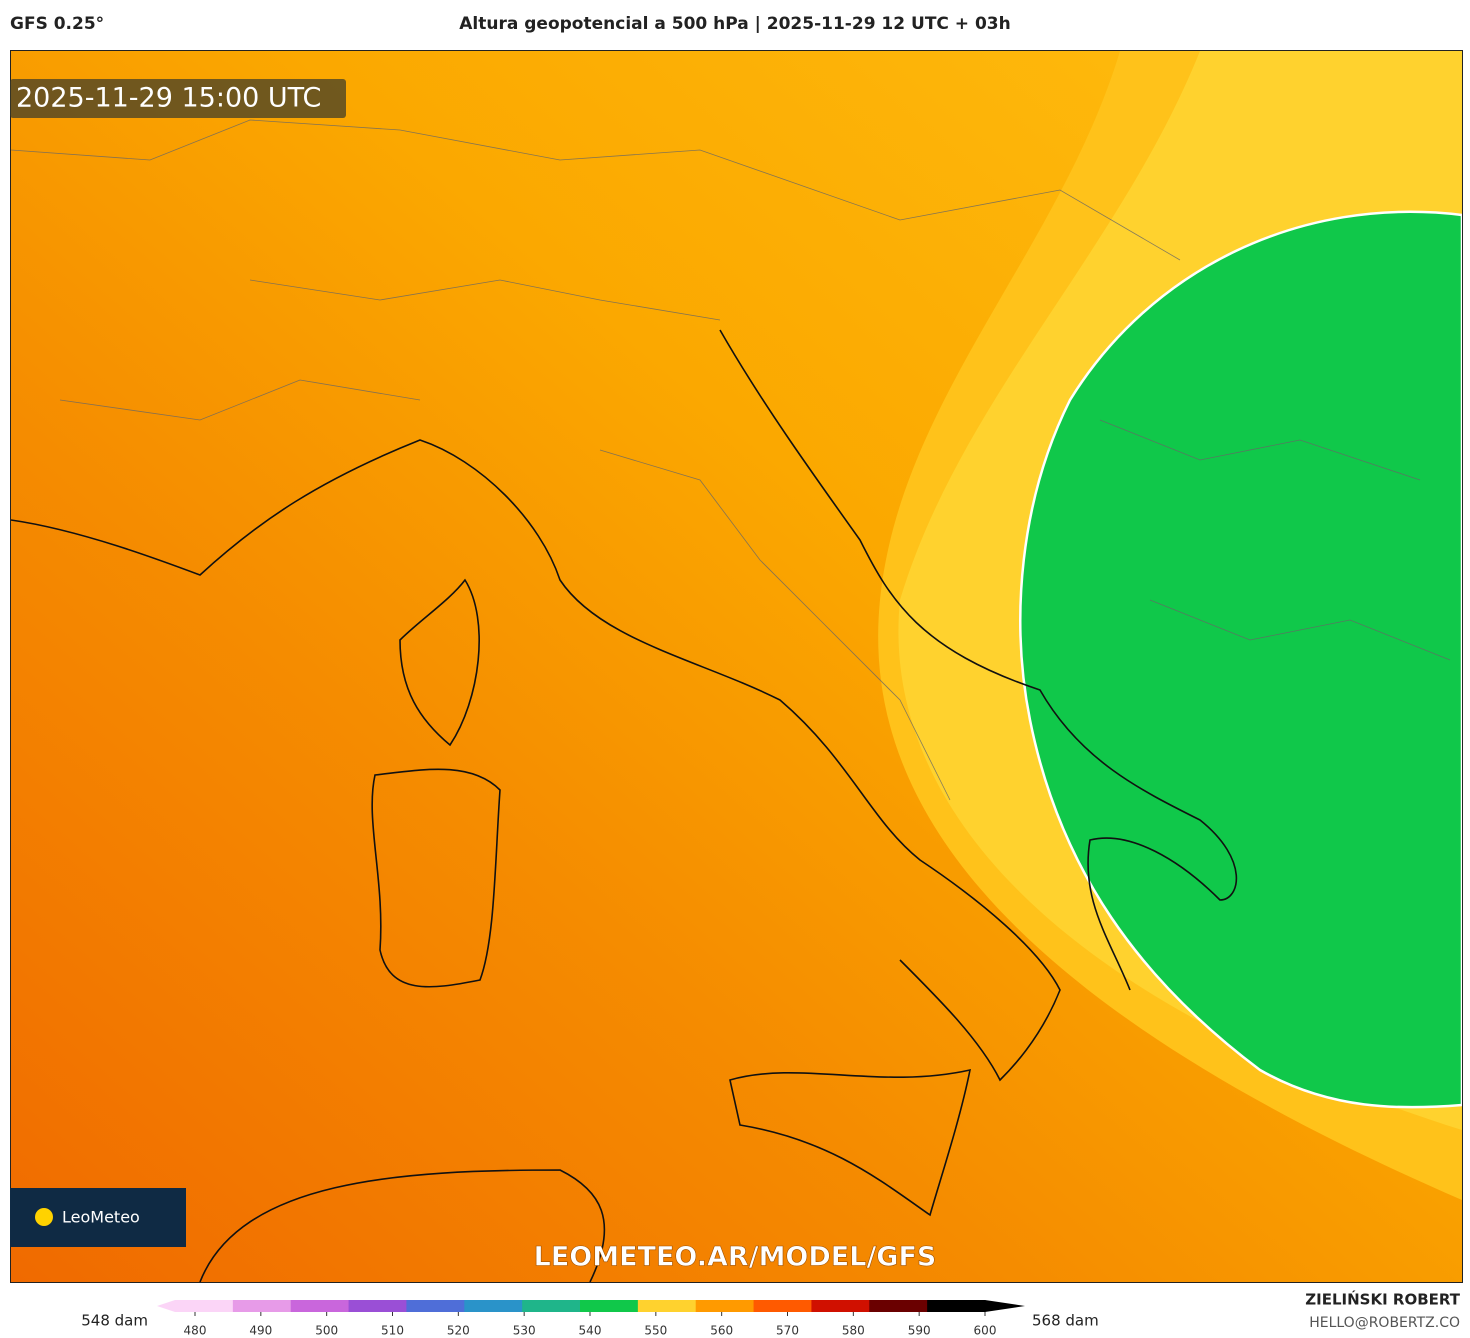 The width and height of the screenshot is (1470, 1338). I want to click on colorbar: 480 490 500 510 520 530 540 550 560 570 580 590 600, so click(591, 1319).